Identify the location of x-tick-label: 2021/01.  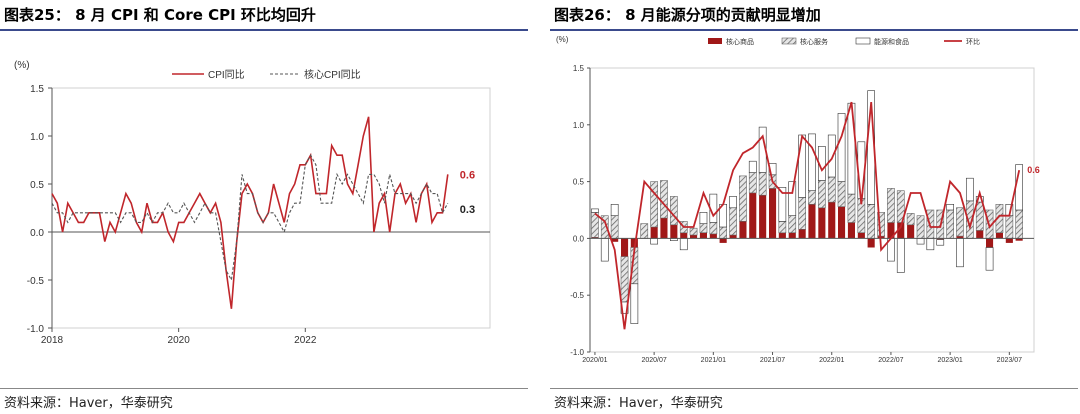
(713, 360).